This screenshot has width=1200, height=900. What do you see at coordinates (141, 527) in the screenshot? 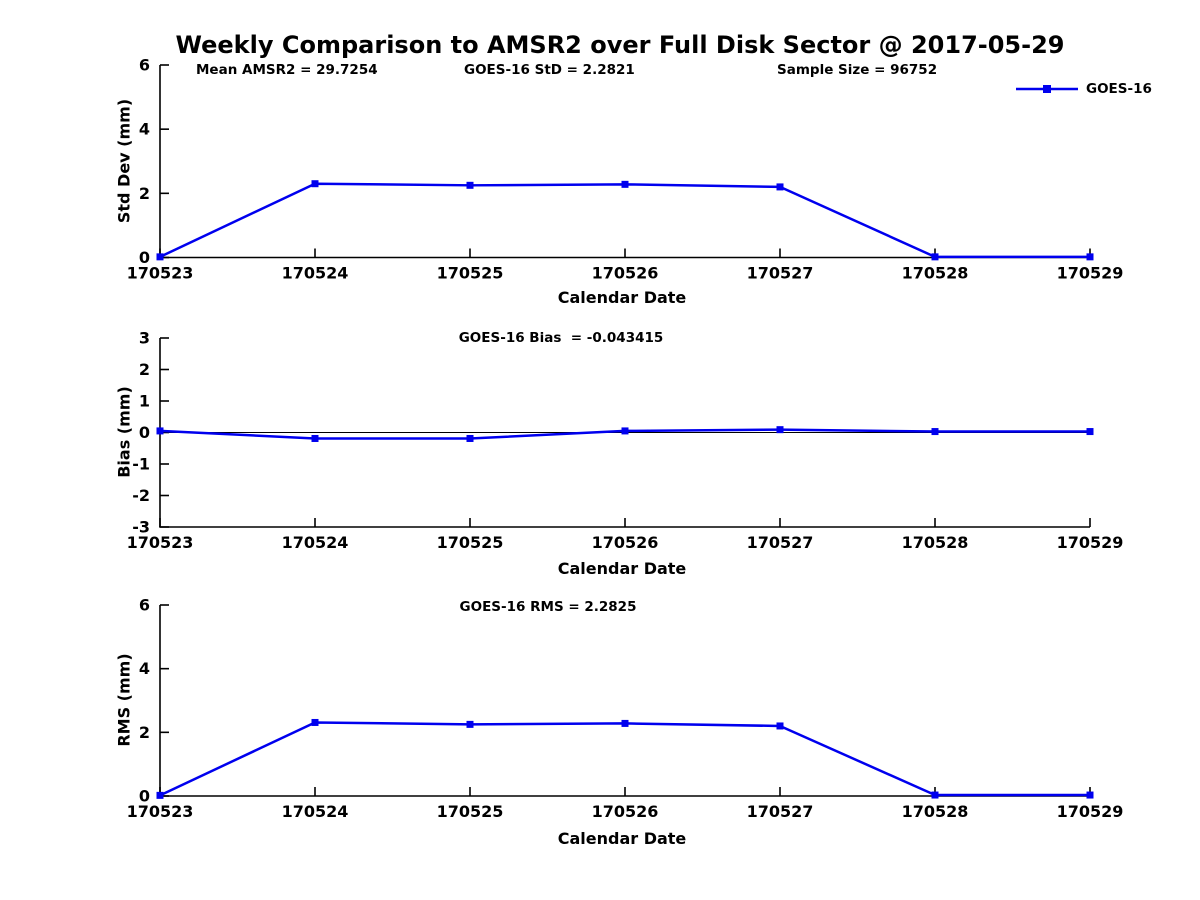
I see `y-tick-label: -3` at bounding box center [141, 527].